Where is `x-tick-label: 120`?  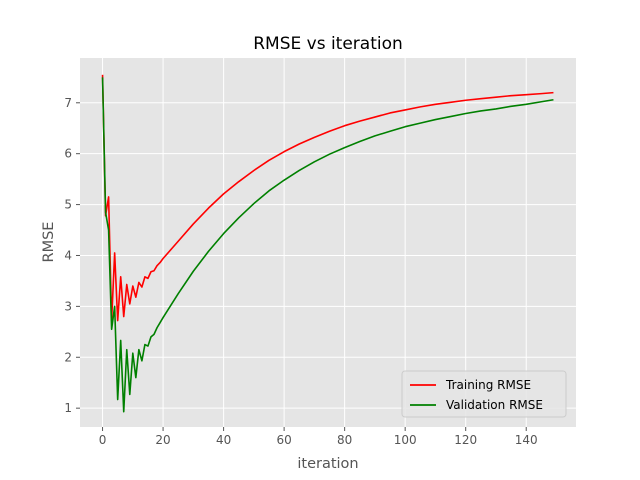 x-tick-label: 120 is located at coordinates (465, 440).